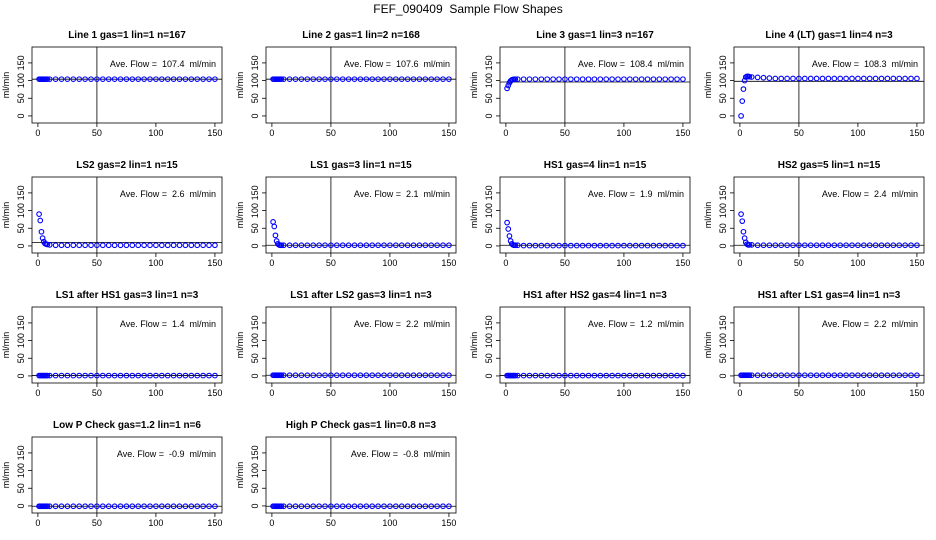  I want to click on annotation: Ave. Flow = 2.4 ml/min, so click(870, 194).